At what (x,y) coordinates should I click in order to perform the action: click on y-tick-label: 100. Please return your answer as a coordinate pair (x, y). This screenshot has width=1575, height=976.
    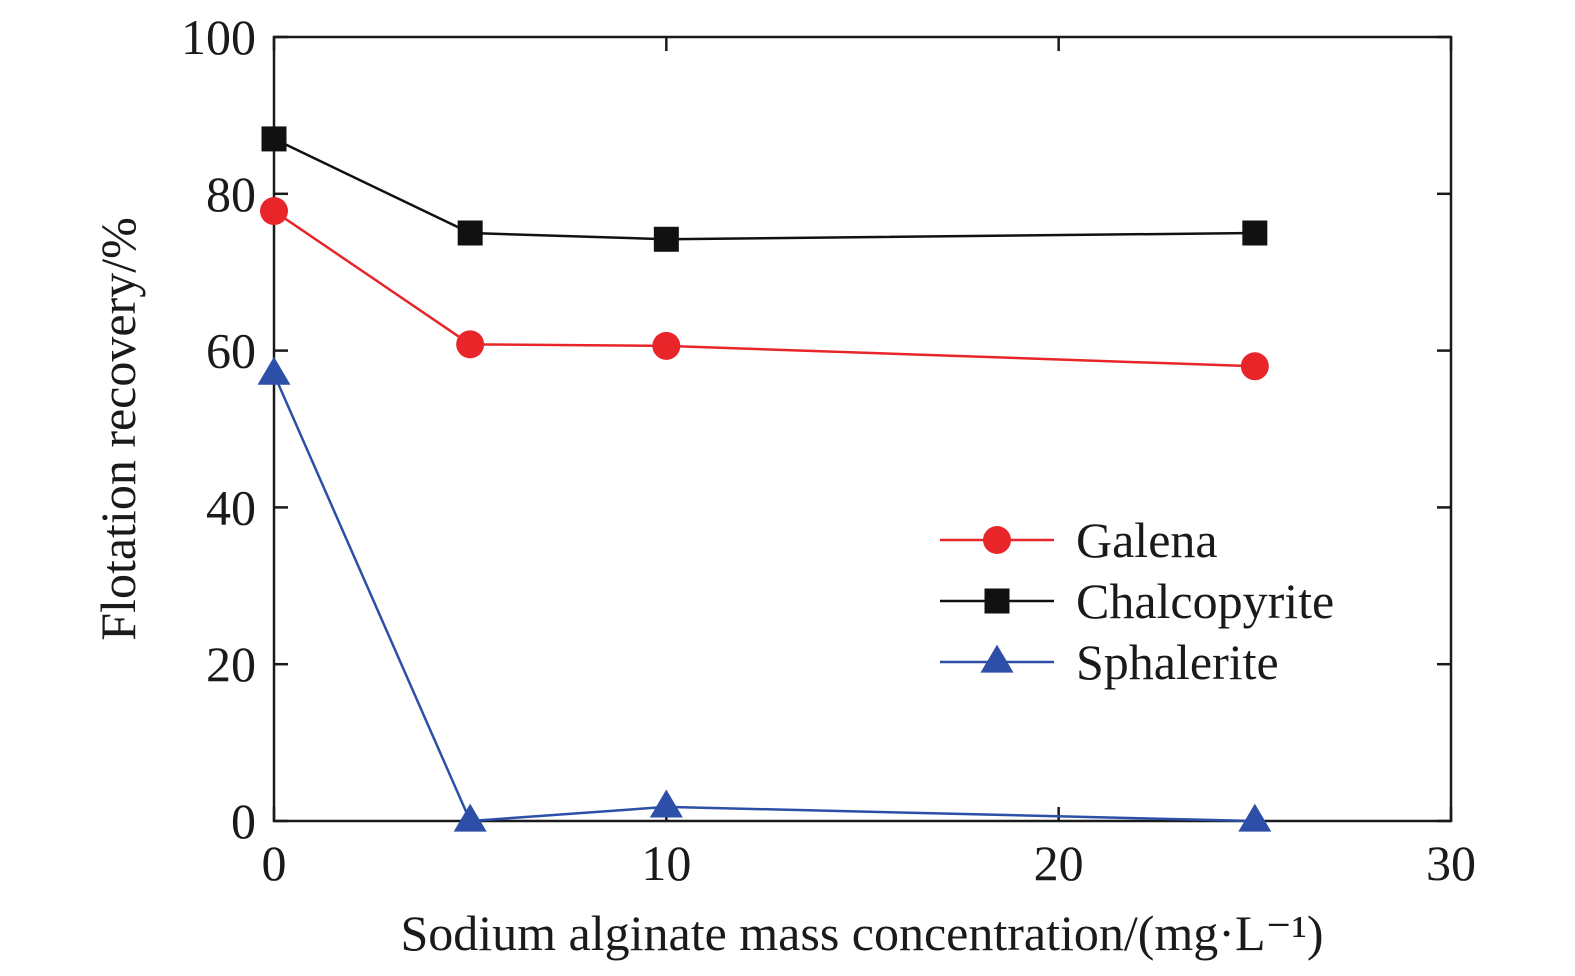
    Looking at the image, I should click on (218, 37).